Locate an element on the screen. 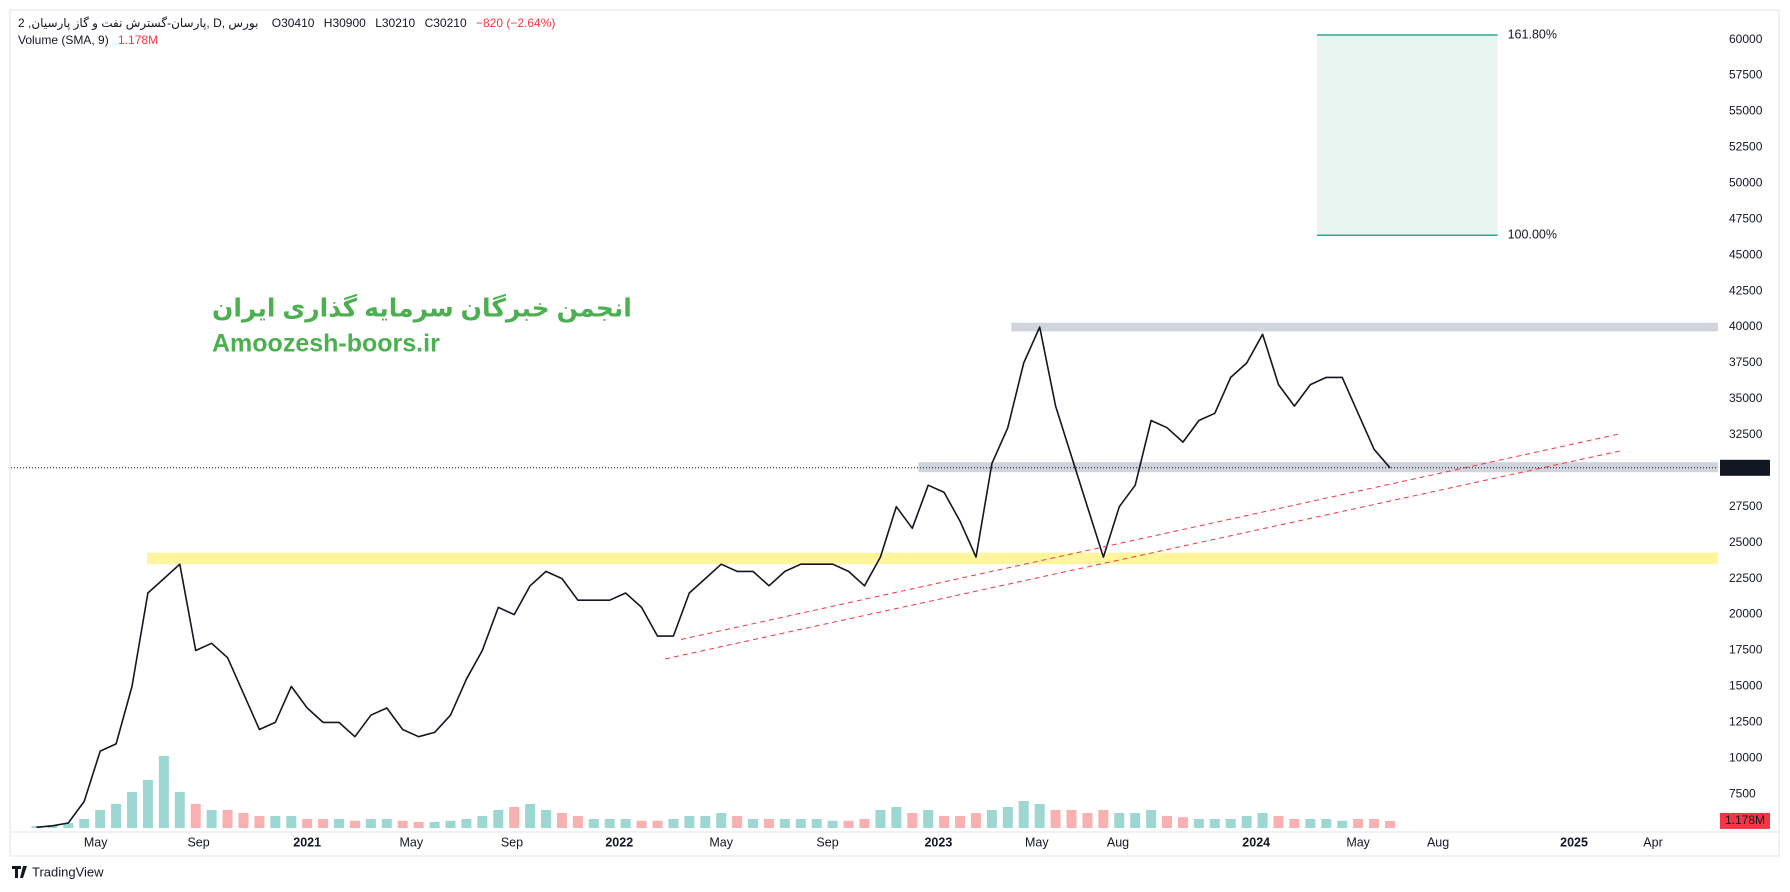  fib-box is located at coordinates (1407, 135).